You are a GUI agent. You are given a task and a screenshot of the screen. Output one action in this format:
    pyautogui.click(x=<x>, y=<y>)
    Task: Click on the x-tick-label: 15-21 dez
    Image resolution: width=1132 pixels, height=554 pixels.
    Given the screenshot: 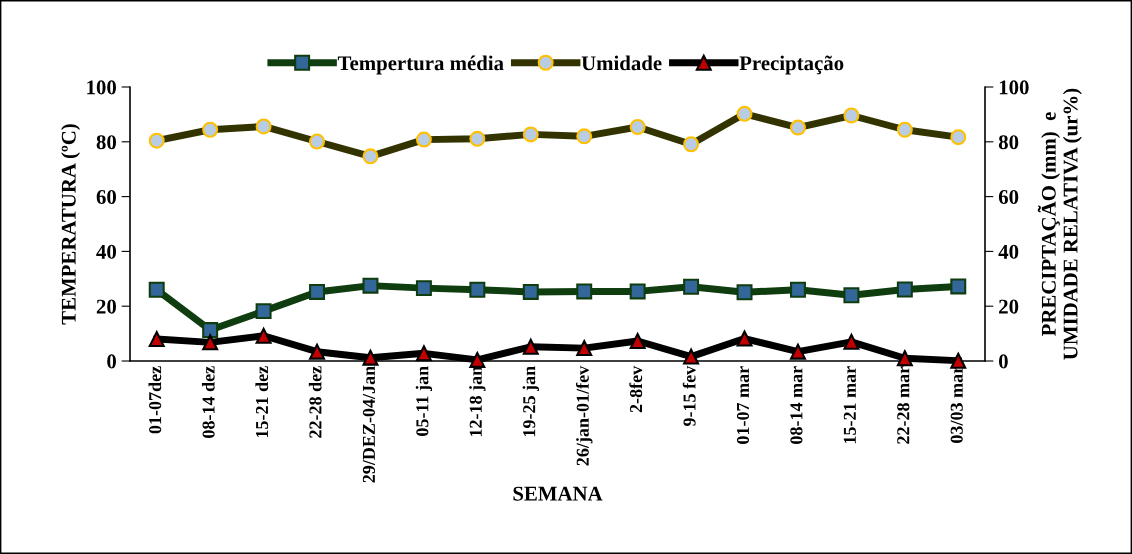 What is the action you would take?
    pyautogui.click(x=262, y=402)
    